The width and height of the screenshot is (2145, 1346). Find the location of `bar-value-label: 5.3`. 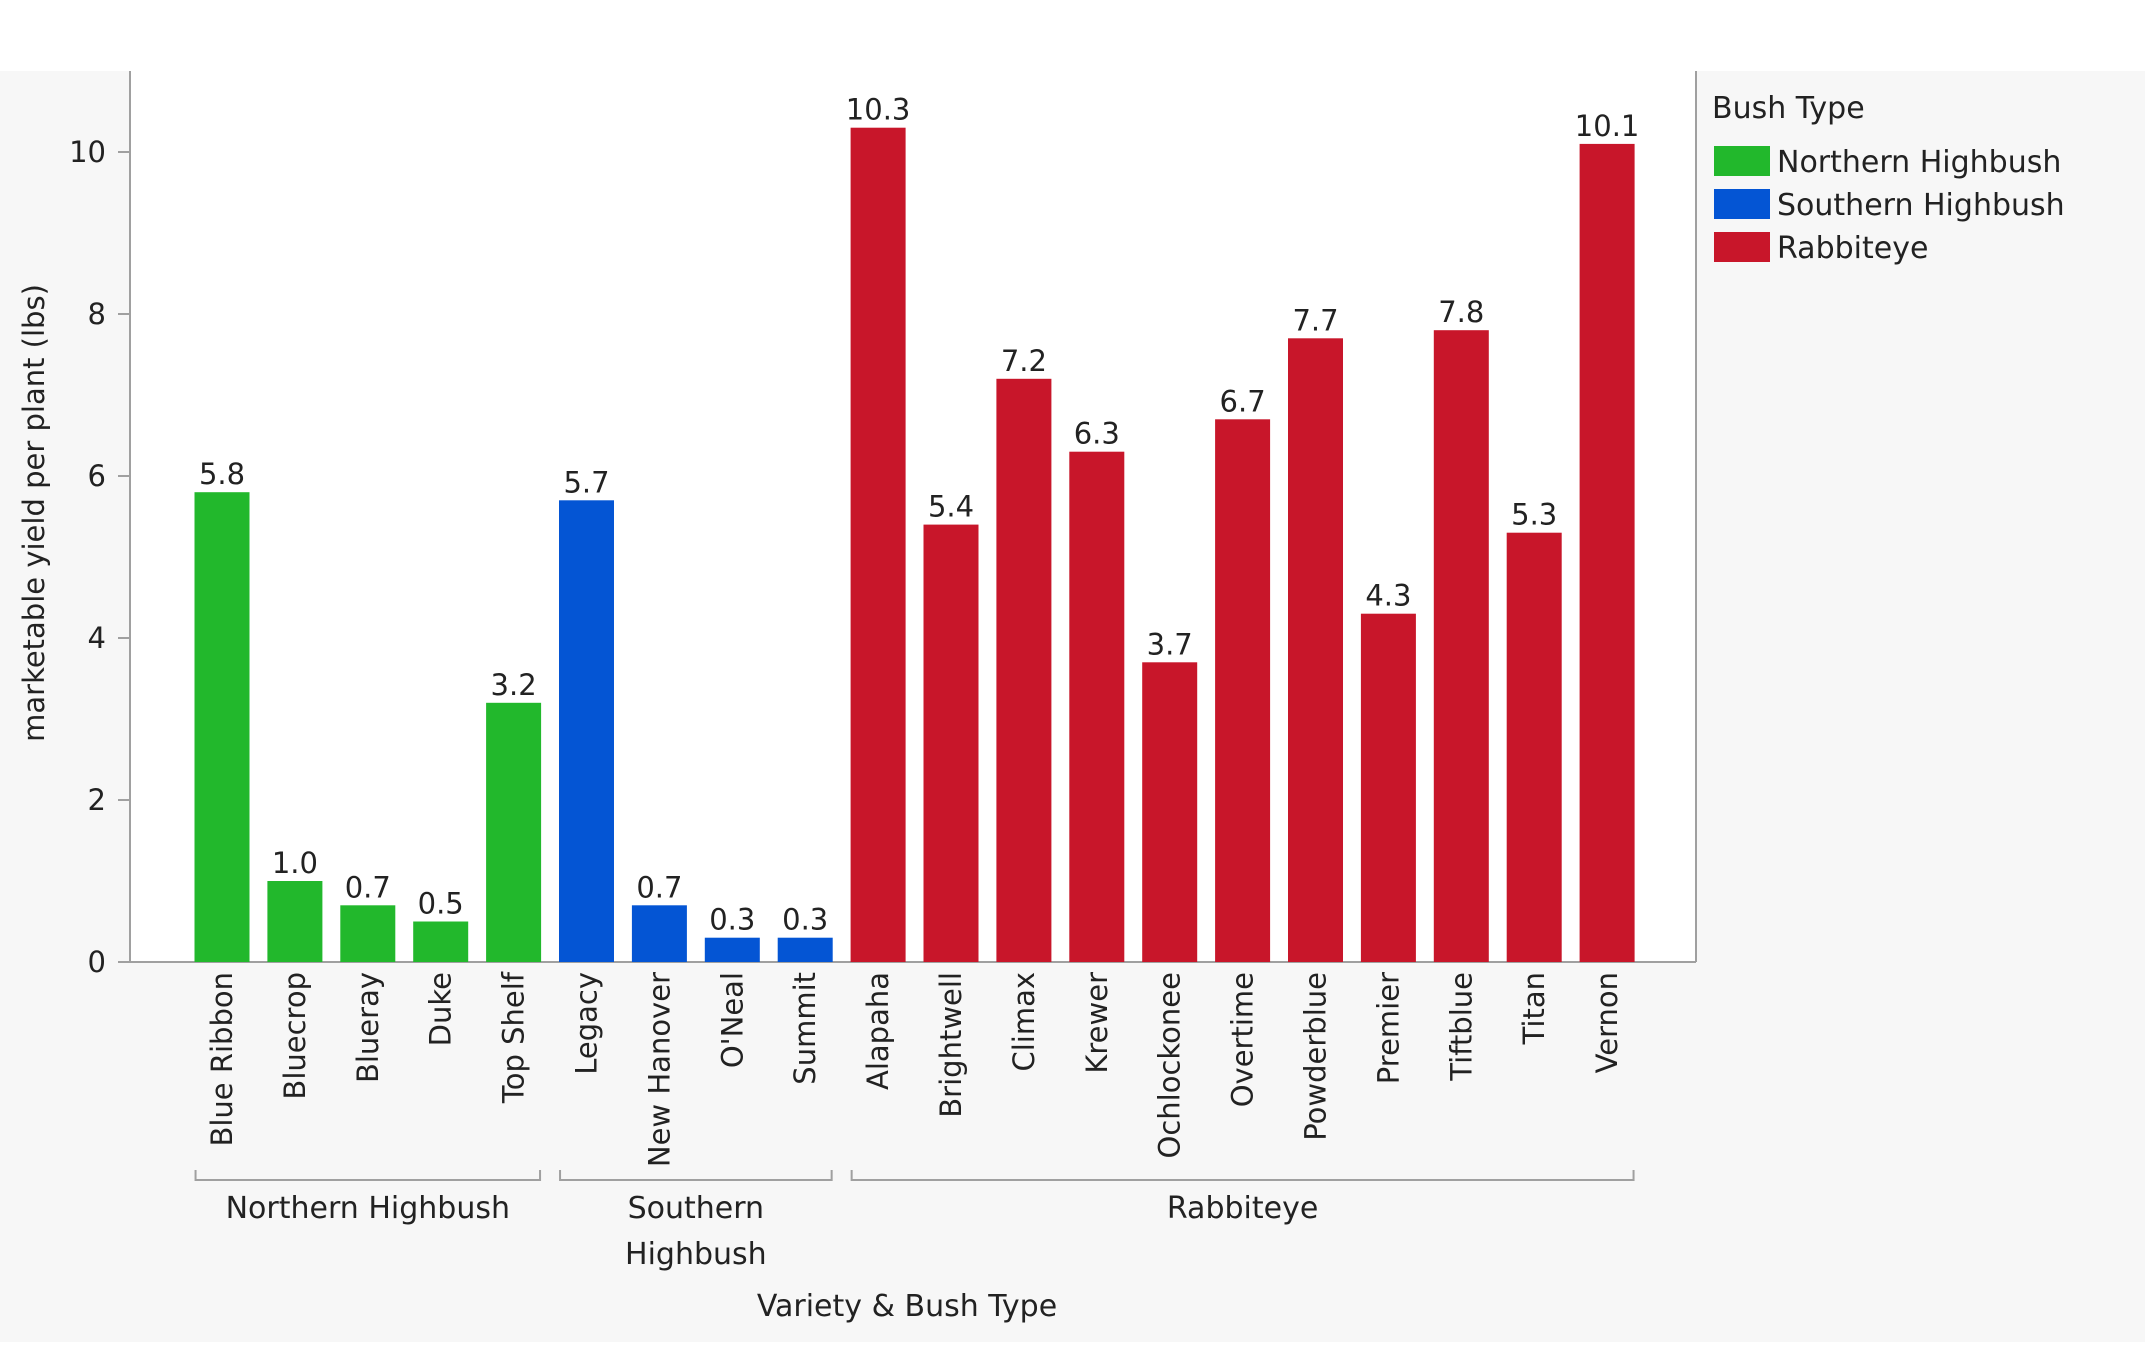

bar-value-label: 5.3 is located at coordinates (1534, 515).